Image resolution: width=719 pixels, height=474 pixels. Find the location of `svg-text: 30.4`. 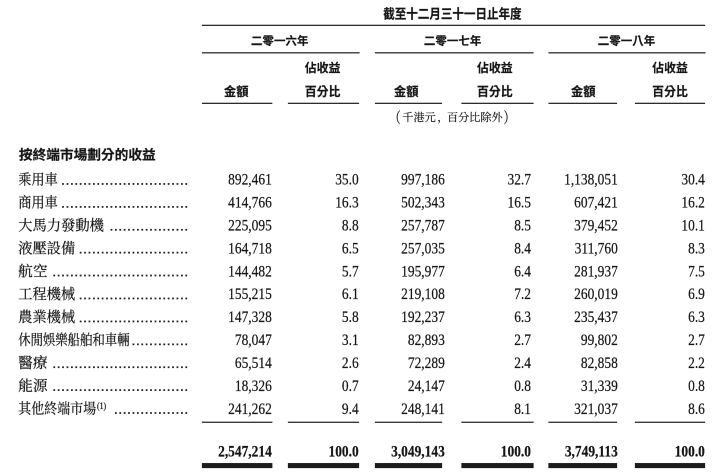

svg-text: 30.4 is located at coordinates (693, 180).